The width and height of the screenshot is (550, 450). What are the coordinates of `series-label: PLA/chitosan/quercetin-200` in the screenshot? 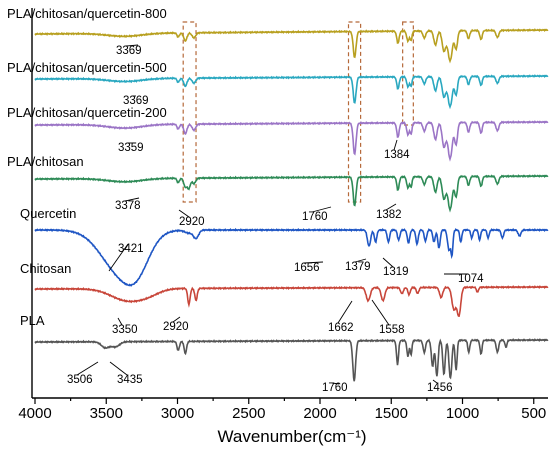 It's located at (87, 112).